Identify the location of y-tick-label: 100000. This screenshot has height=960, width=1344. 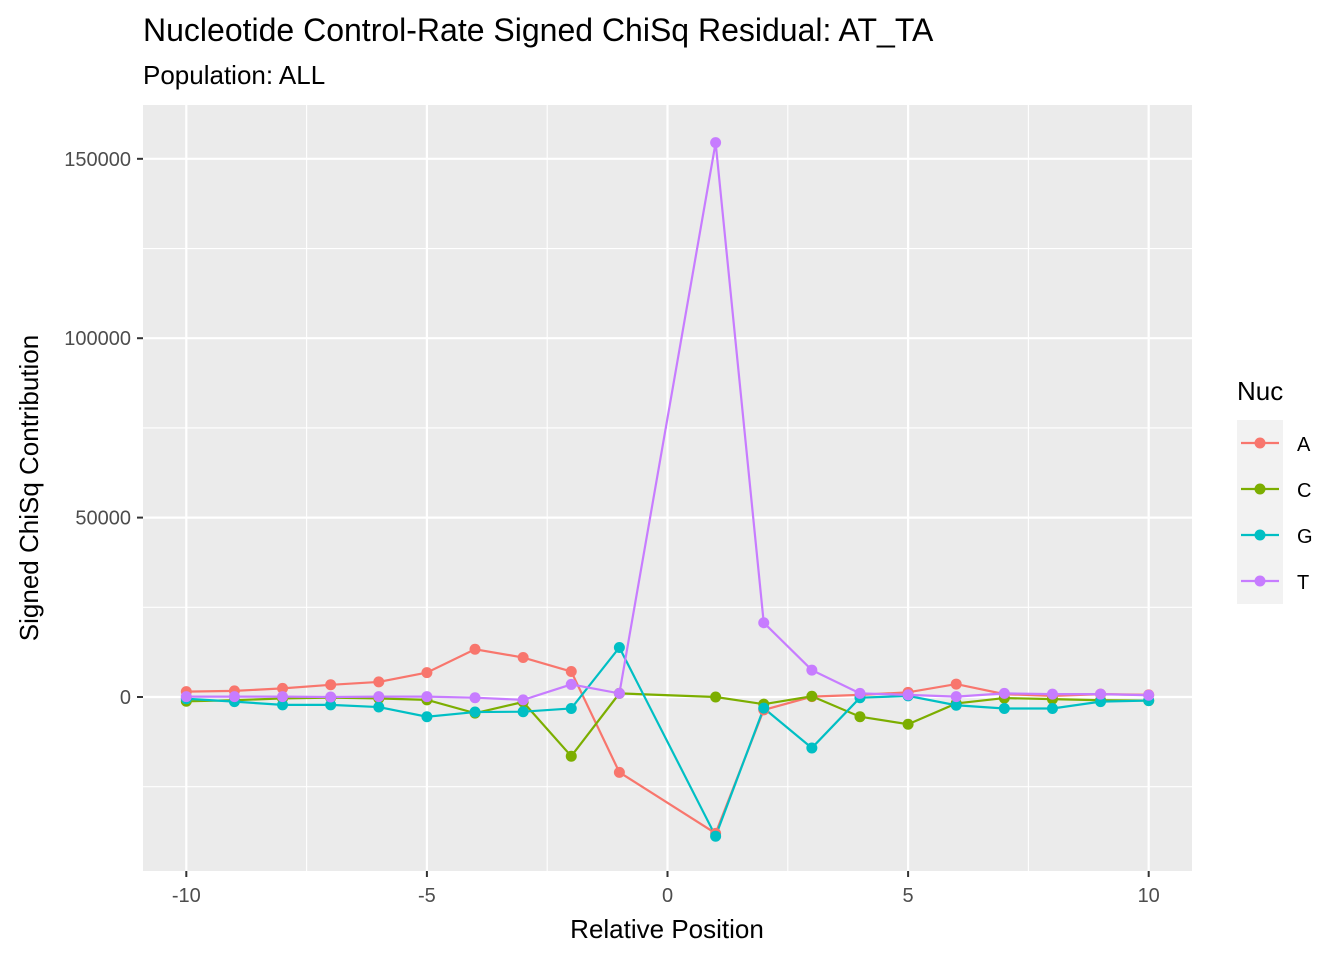
(97, 339).